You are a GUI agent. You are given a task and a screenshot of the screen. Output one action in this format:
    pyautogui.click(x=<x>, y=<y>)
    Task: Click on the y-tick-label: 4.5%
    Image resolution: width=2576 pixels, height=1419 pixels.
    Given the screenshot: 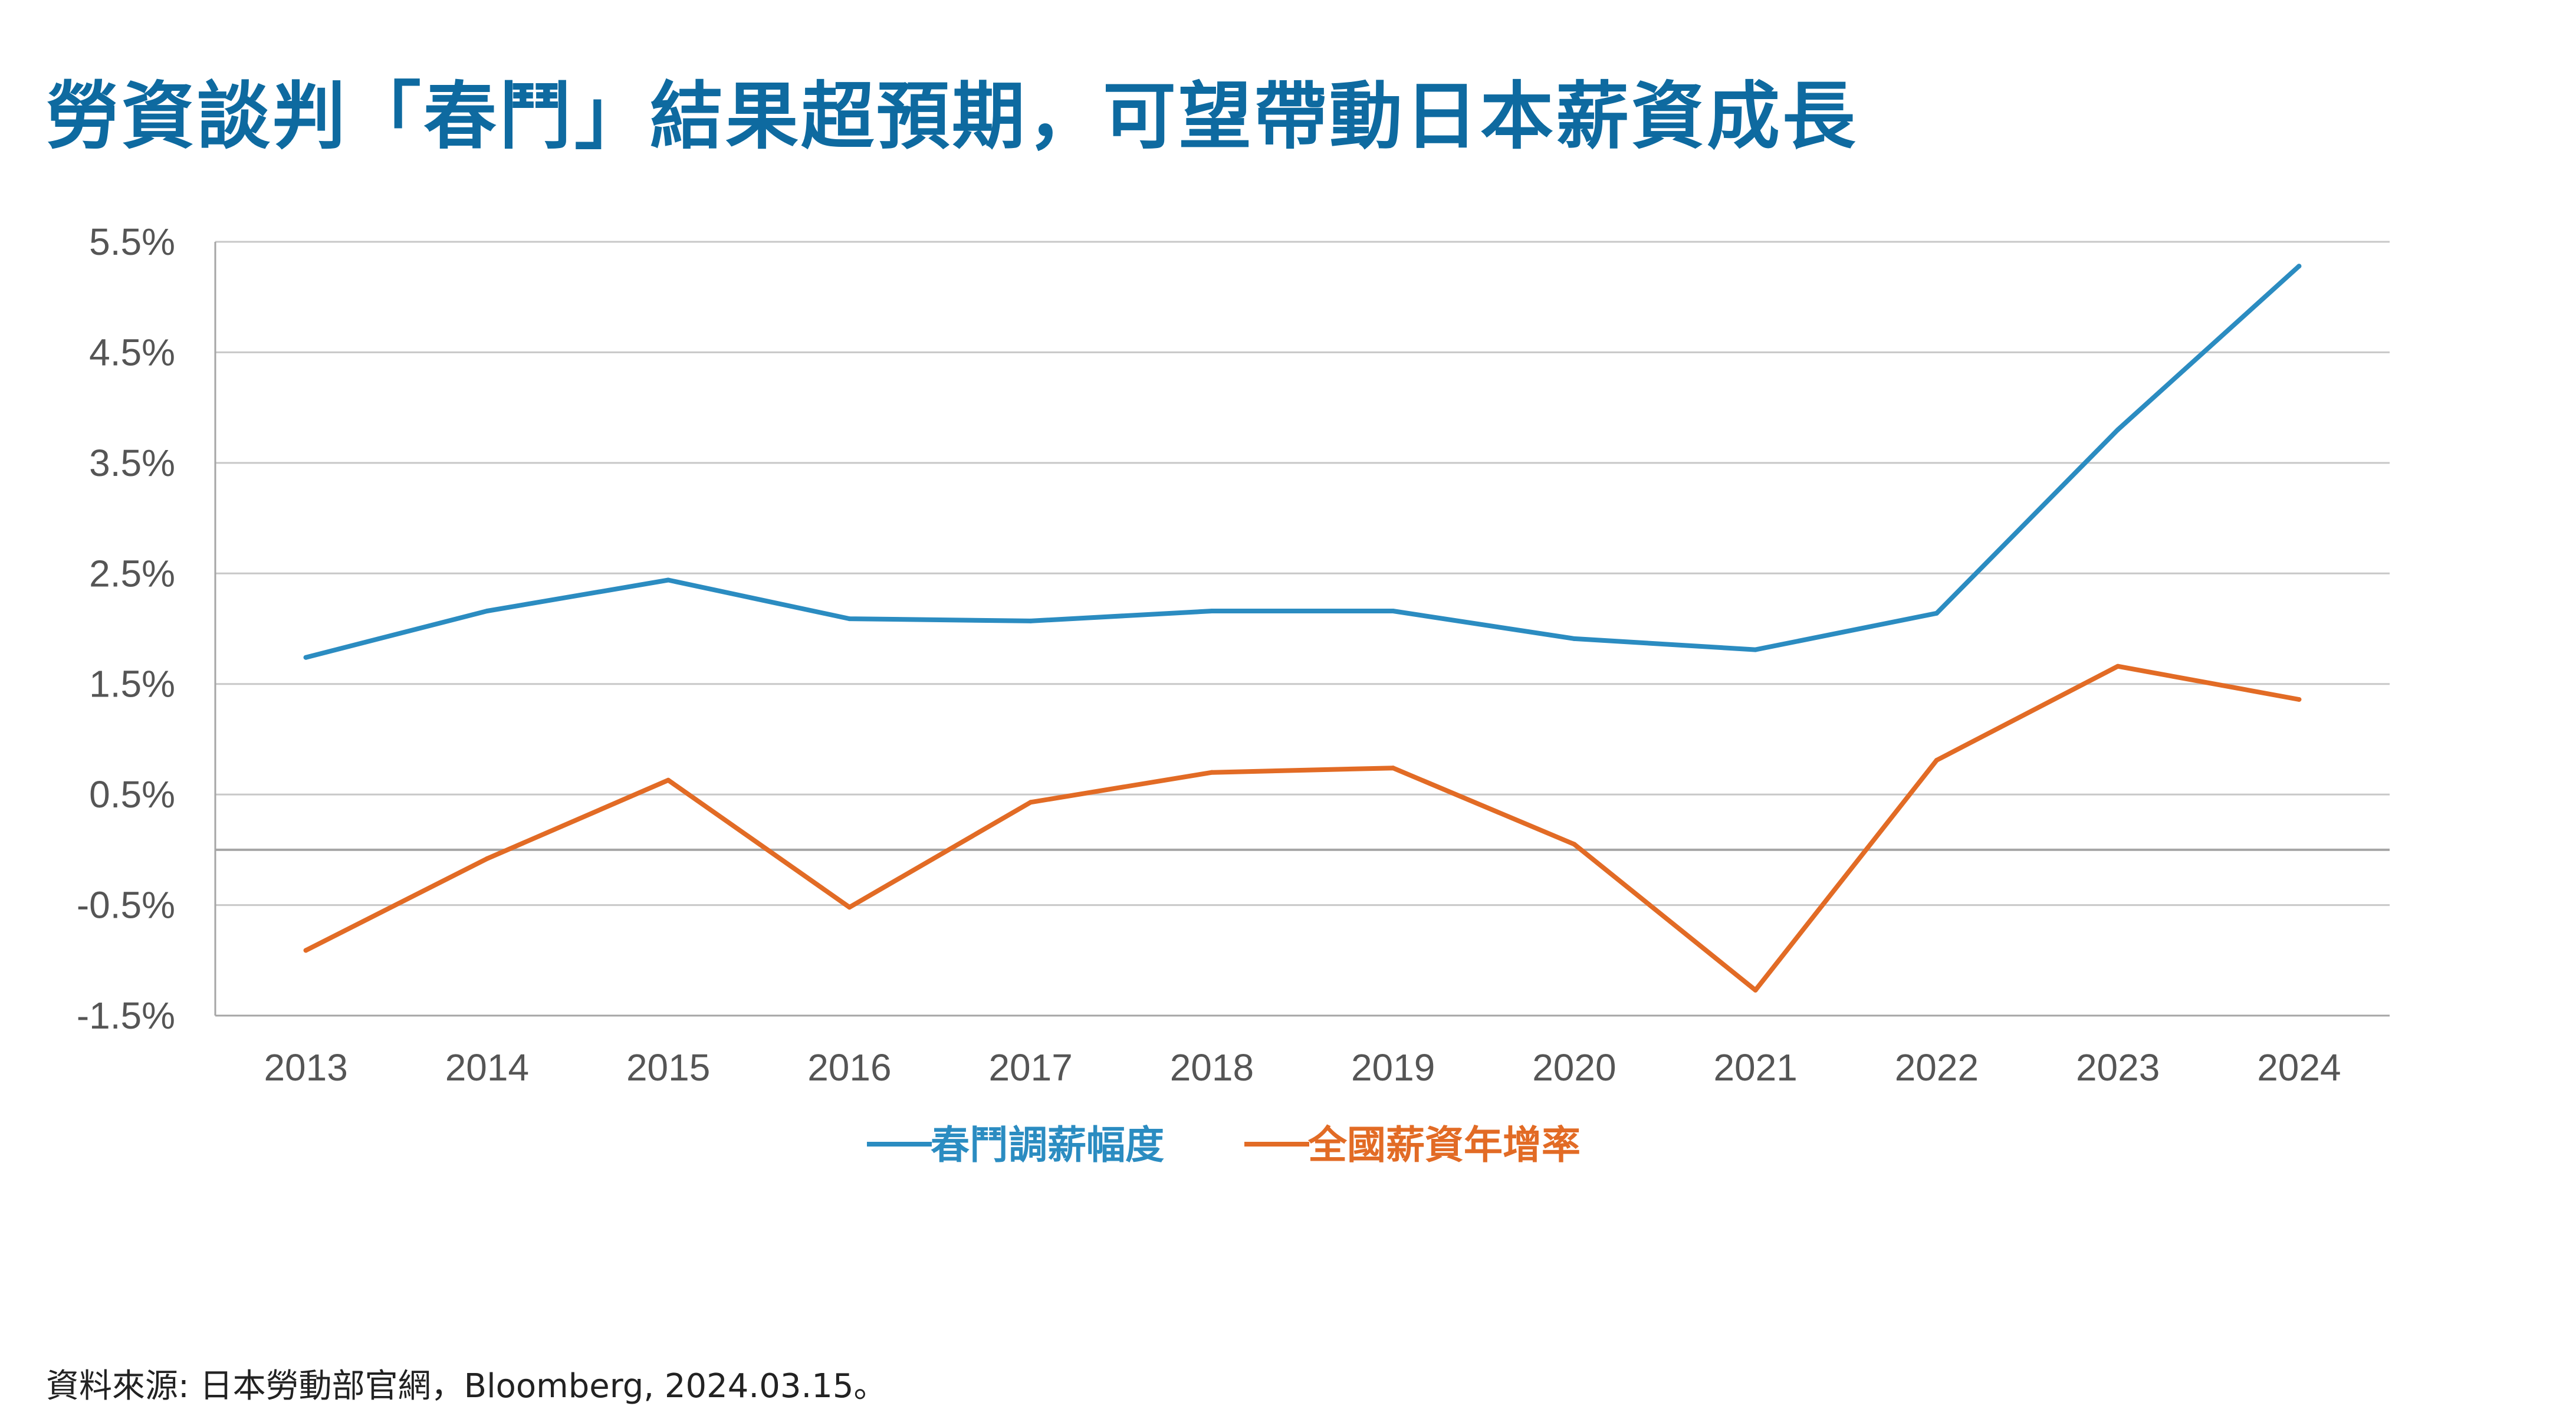 What is the action you would take?
    pyautogui.click(x=132, y=352)
    